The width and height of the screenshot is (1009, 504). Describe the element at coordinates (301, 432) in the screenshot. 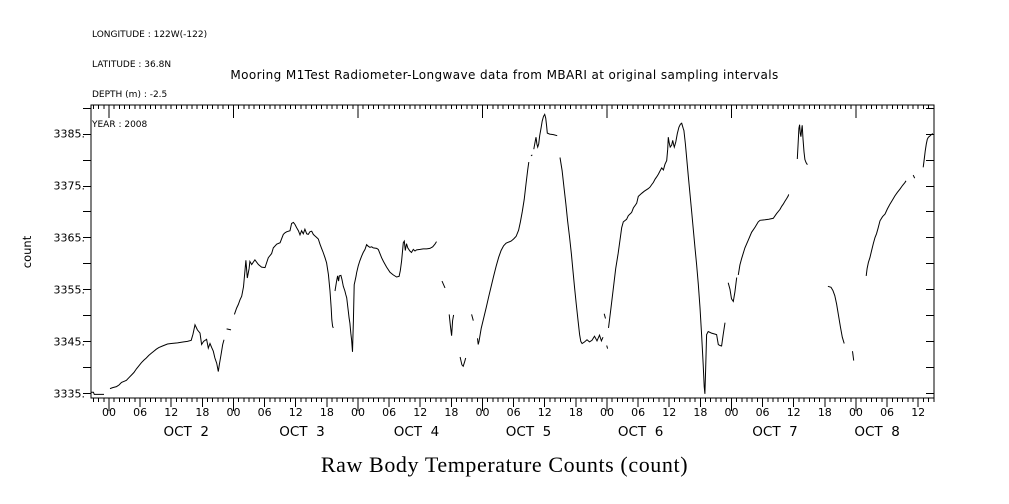

I see `date-label: OCT 3` at that location.